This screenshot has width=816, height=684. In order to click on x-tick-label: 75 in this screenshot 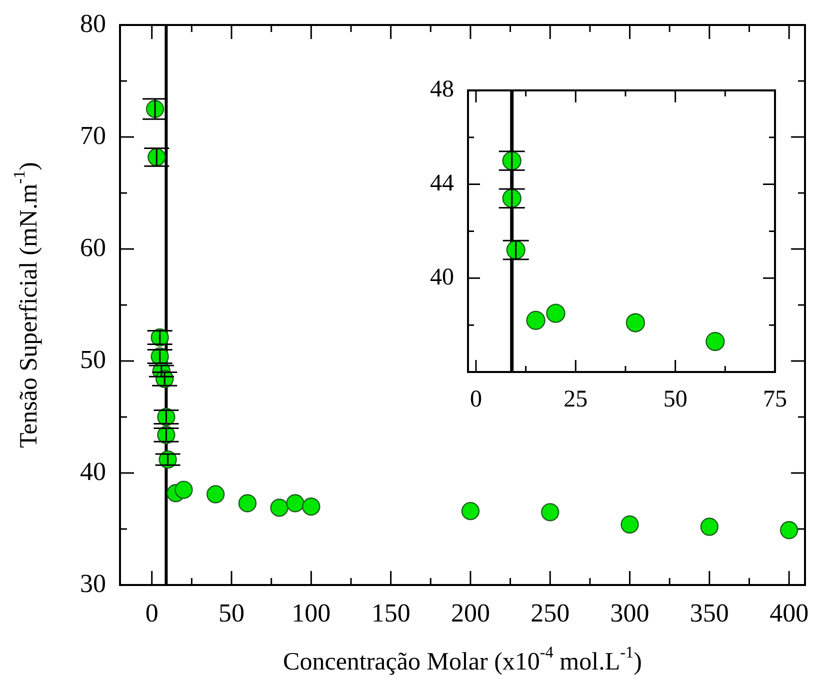, I will do `click(775, 399)`.